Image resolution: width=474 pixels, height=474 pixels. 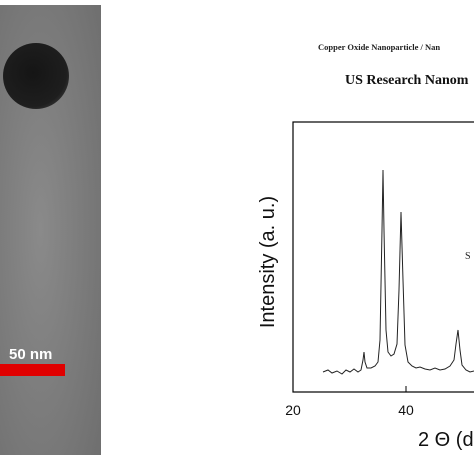 I want to click on x-axis-label: 2 Θ (d, so click(x=446, y=440).